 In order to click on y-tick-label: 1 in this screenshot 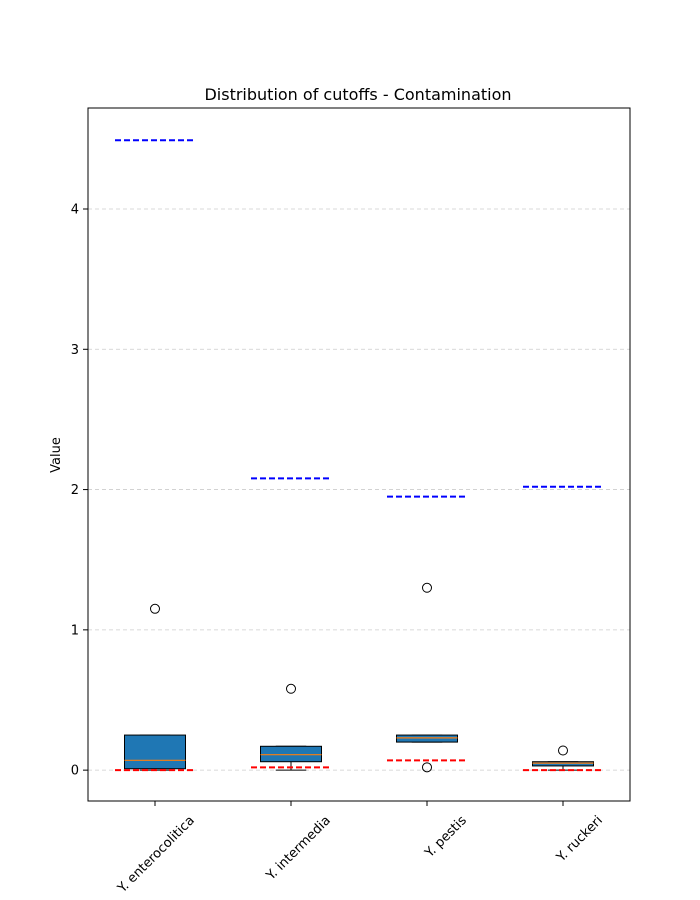, I will do `click(75, 630)`.